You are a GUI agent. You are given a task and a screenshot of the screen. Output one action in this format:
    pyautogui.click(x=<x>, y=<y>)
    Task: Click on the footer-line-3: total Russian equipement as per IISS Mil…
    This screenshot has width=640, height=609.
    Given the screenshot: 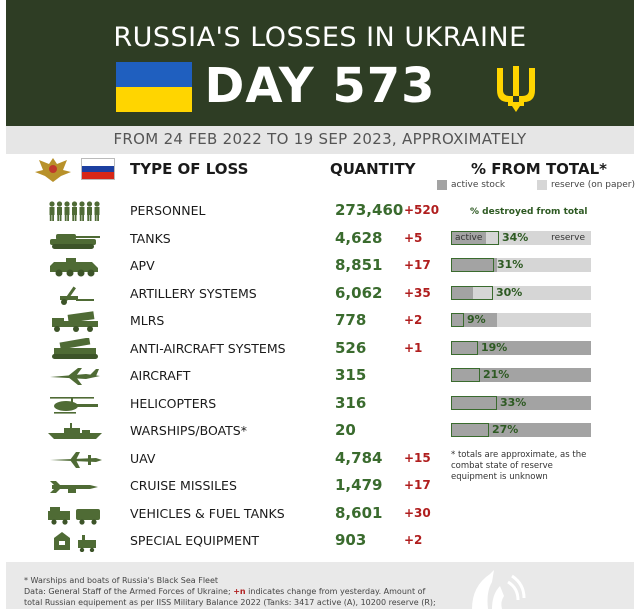 What is the action you would take?
    pyautogui.click(x=230, y=602)
    